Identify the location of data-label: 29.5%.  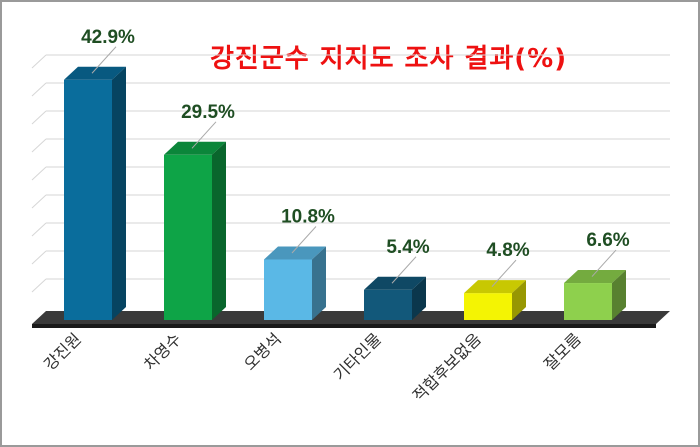
(208, 112).